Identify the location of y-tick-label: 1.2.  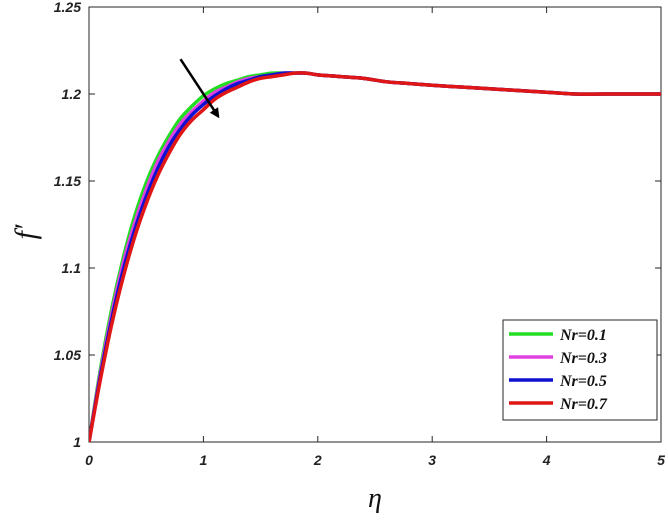
(72, 94).